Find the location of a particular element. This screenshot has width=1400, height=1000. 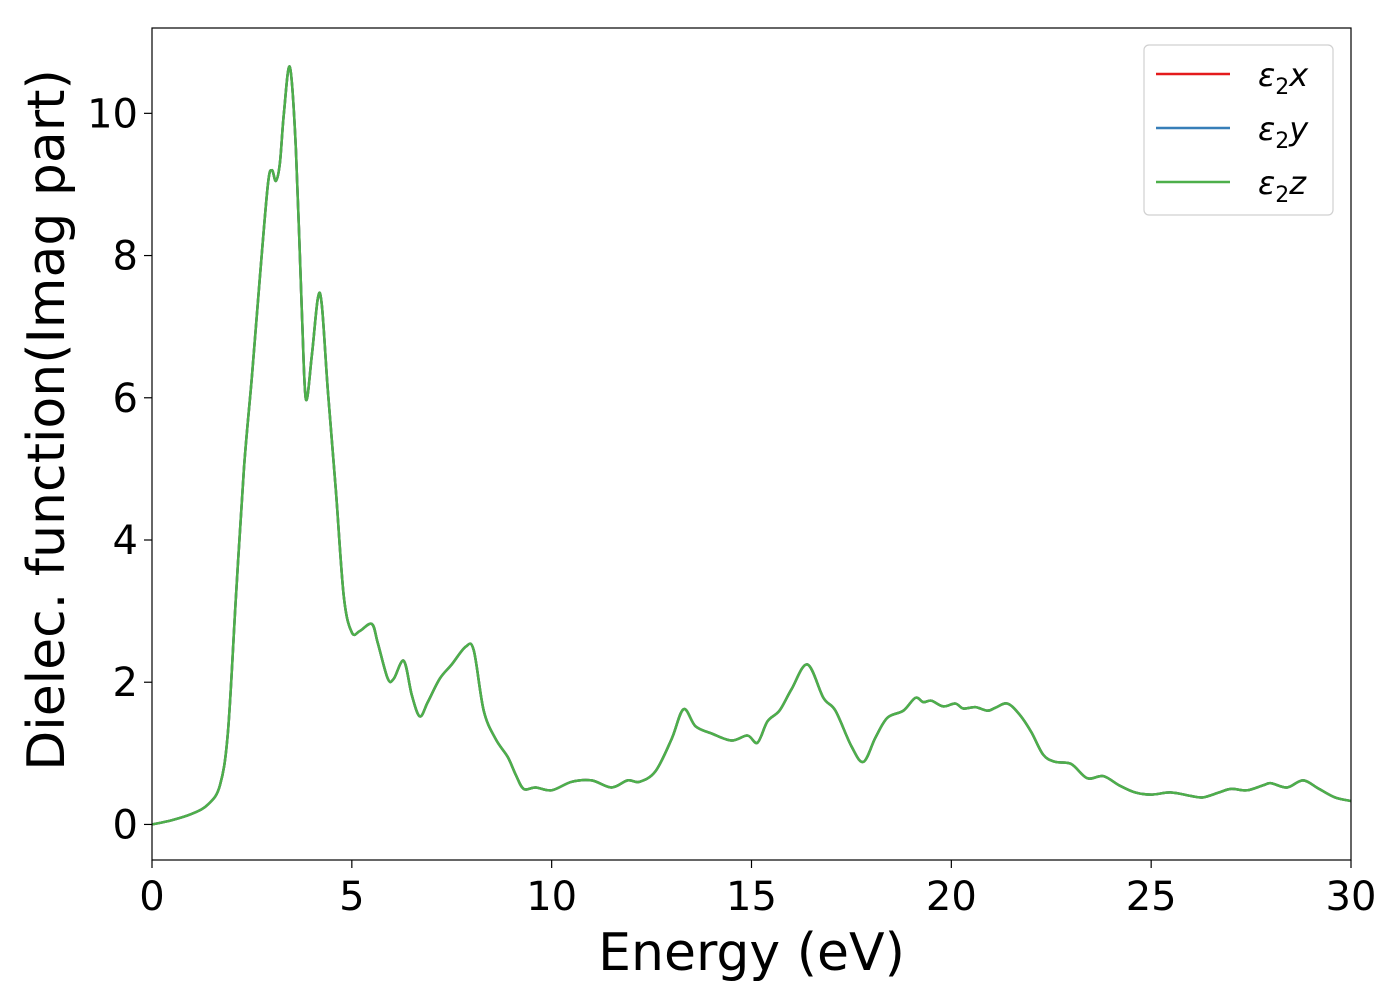

x-tick-label: 30 is located at coordinates (1351, 897).